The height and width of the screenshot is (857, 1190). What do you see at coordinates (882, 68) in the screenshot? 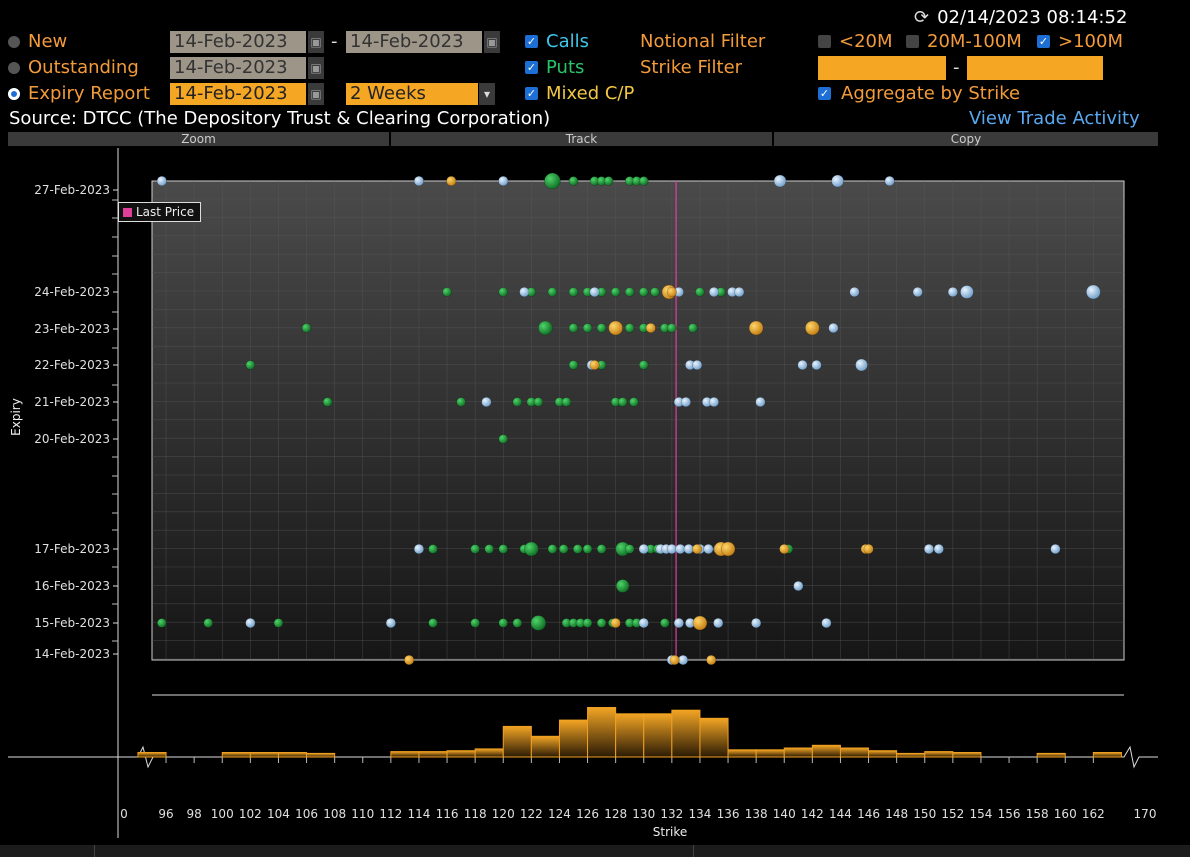
I see `strike-min-input` at bounding box center [882, 68].